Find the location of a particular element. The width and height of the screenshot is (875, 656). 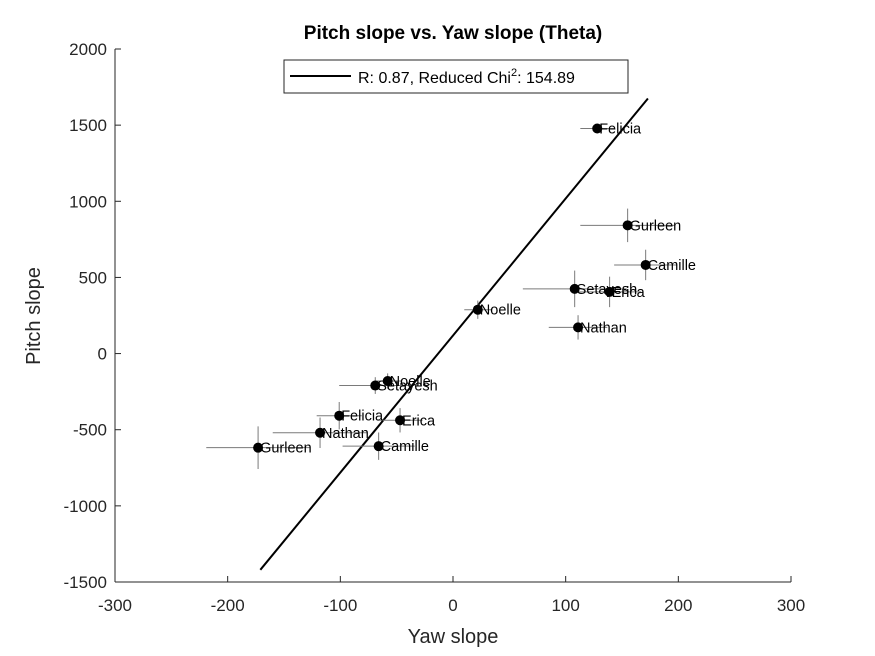

x-ticks: -300 -200 -100 0 100 200 300 is located at coordinates (451, 595).